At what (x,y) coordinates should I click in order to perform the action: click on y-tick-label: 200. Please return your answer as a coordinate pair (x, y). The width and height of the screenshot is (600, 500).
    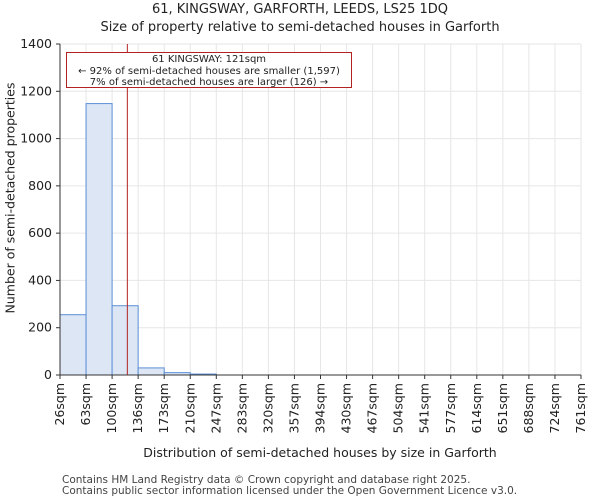
    Looking at the image, I should click on (40, 327).